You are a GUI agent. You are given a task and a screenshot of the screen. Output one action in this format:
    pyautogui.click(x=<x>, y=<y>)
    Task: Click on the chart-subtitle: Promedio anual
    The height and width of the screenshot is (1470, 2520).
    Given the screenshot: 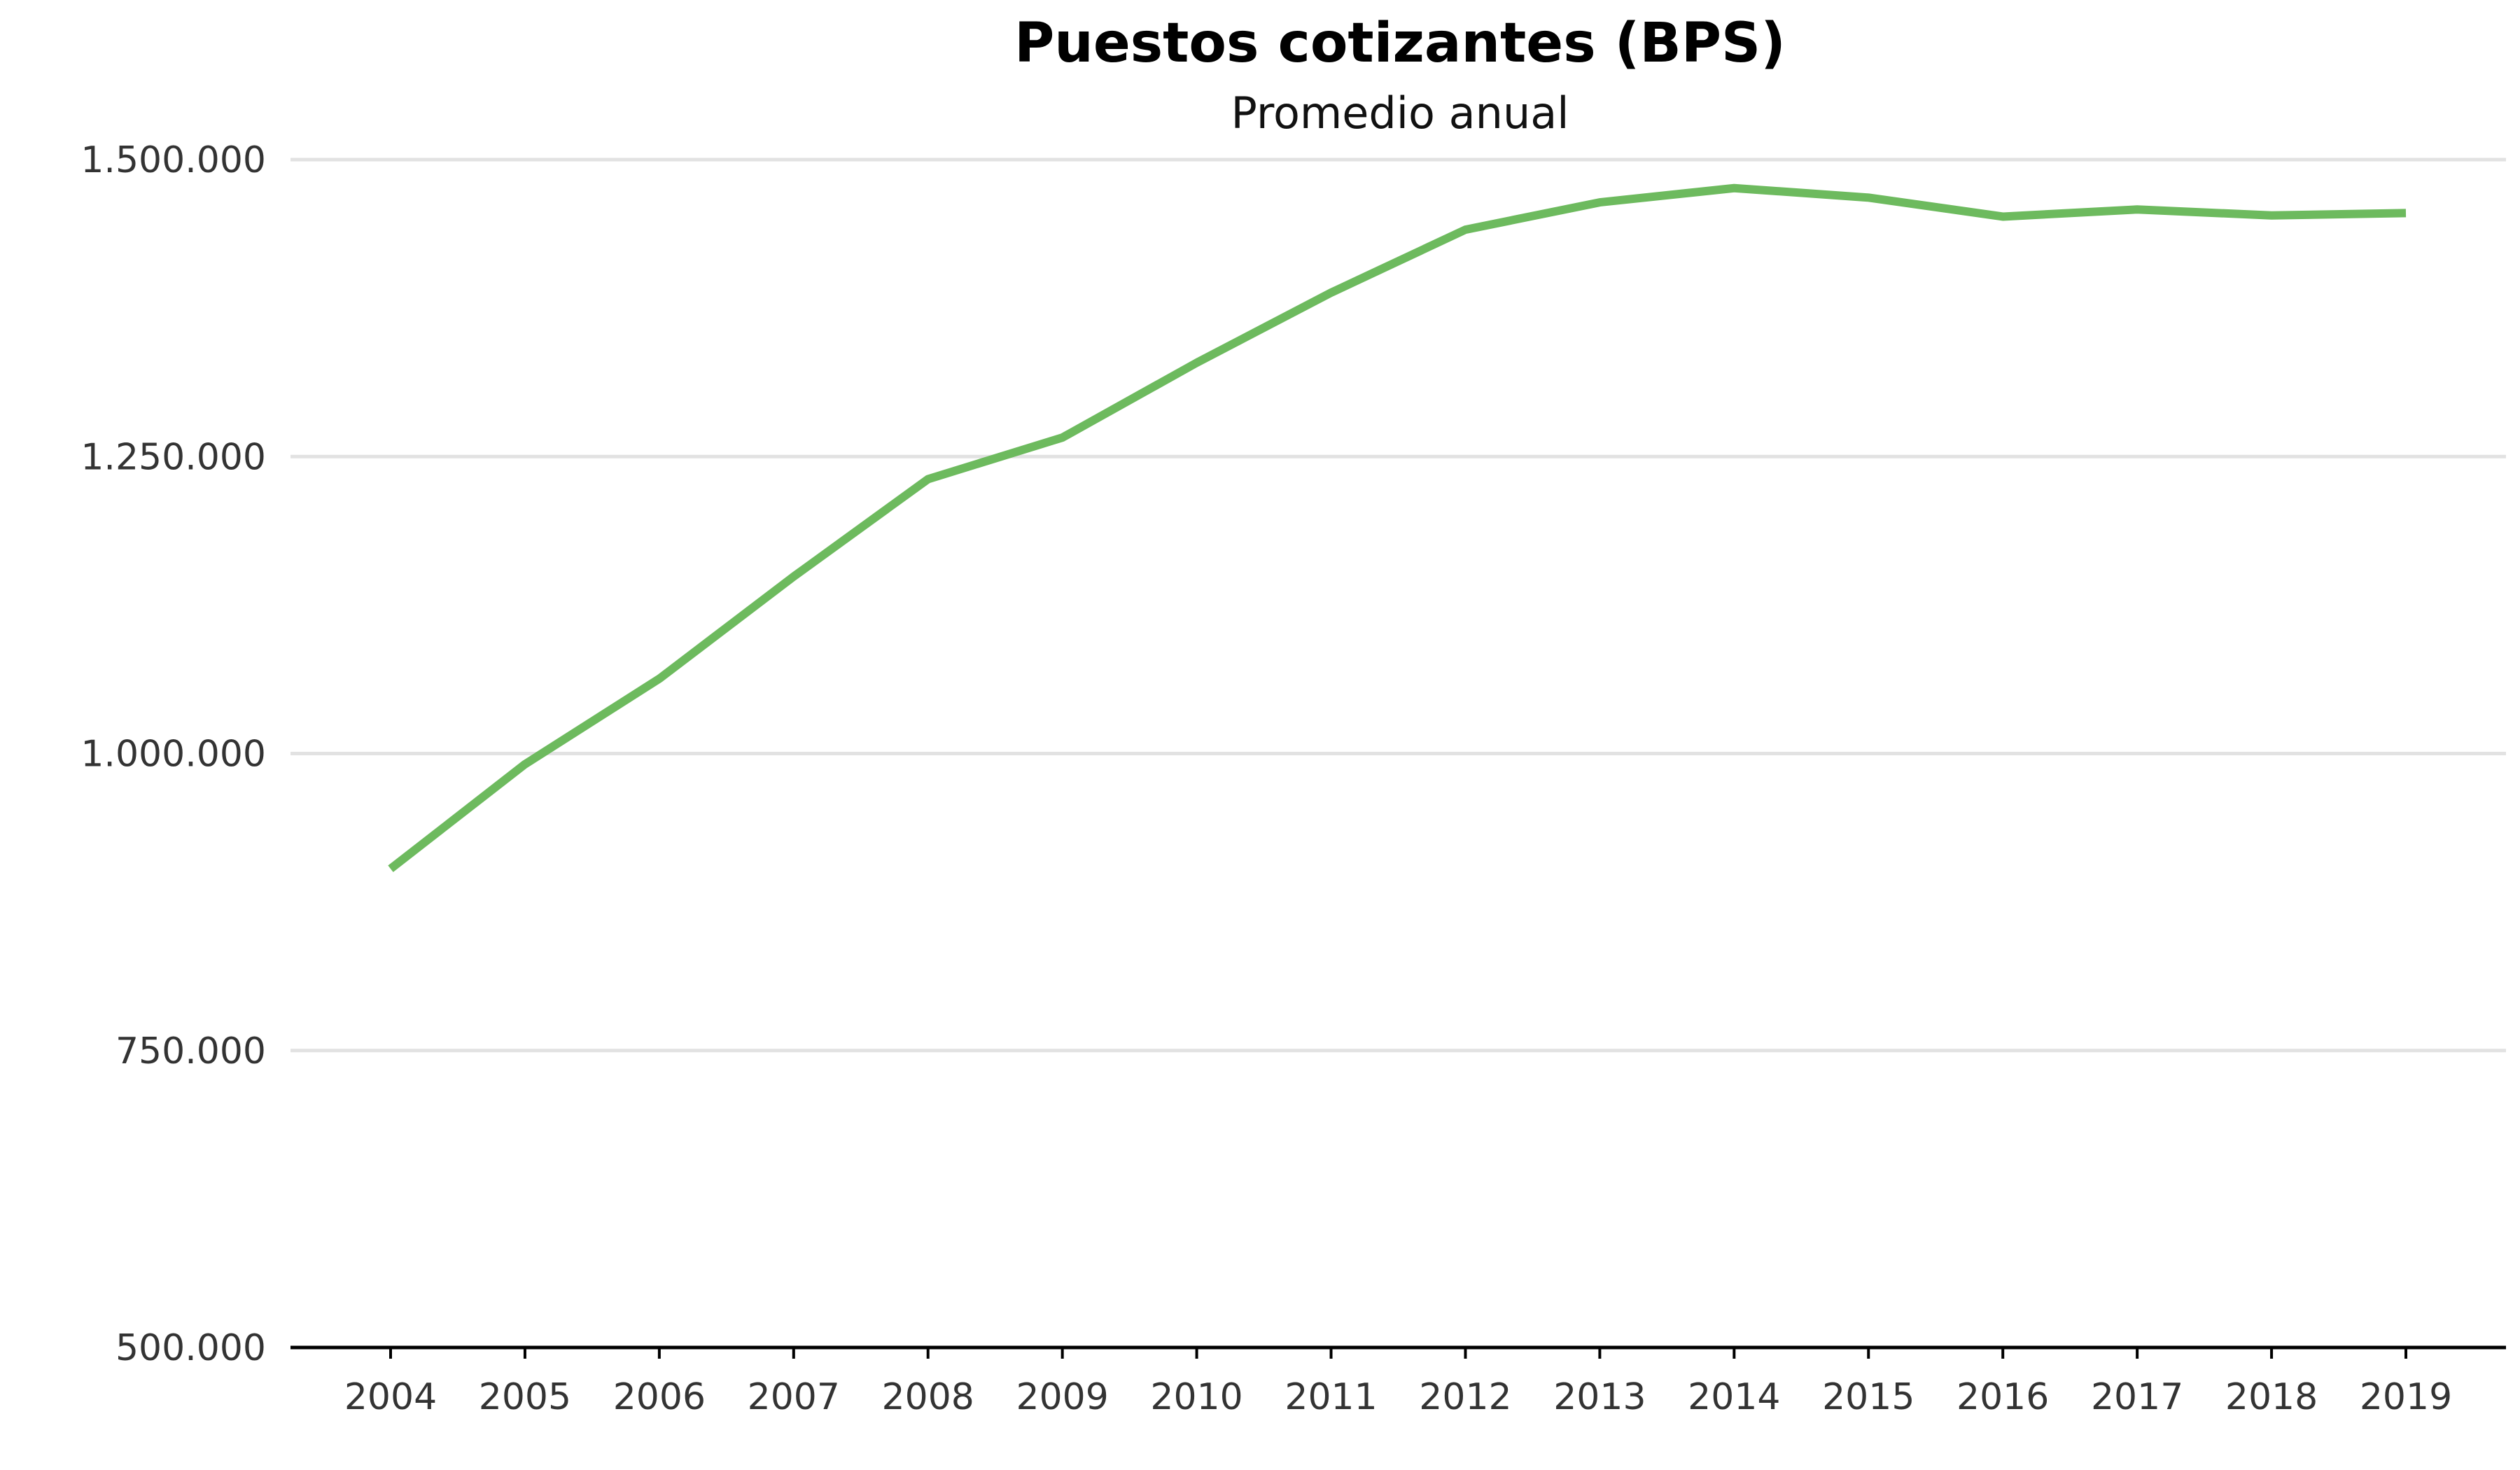 What is the action you would take?
    pyautogui.click(x=1400, y=113)
    